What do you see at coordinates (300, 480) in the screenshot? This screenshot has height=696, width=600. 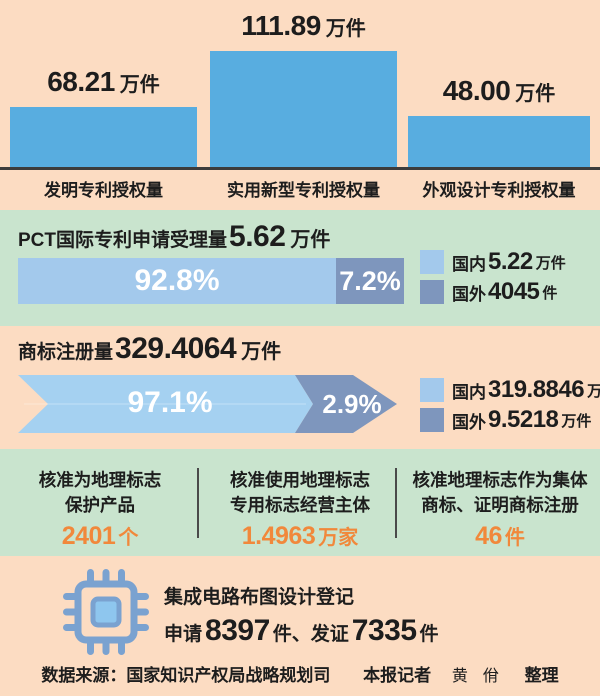 I see `geo-label-line: 核准使用地理标志` at bounding box center [300, 480].